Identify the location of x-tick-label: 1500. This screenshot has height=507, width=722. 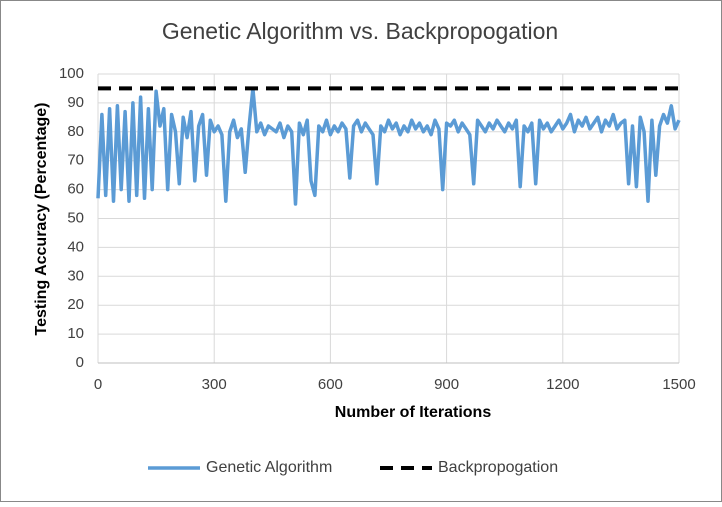
(678, 384).